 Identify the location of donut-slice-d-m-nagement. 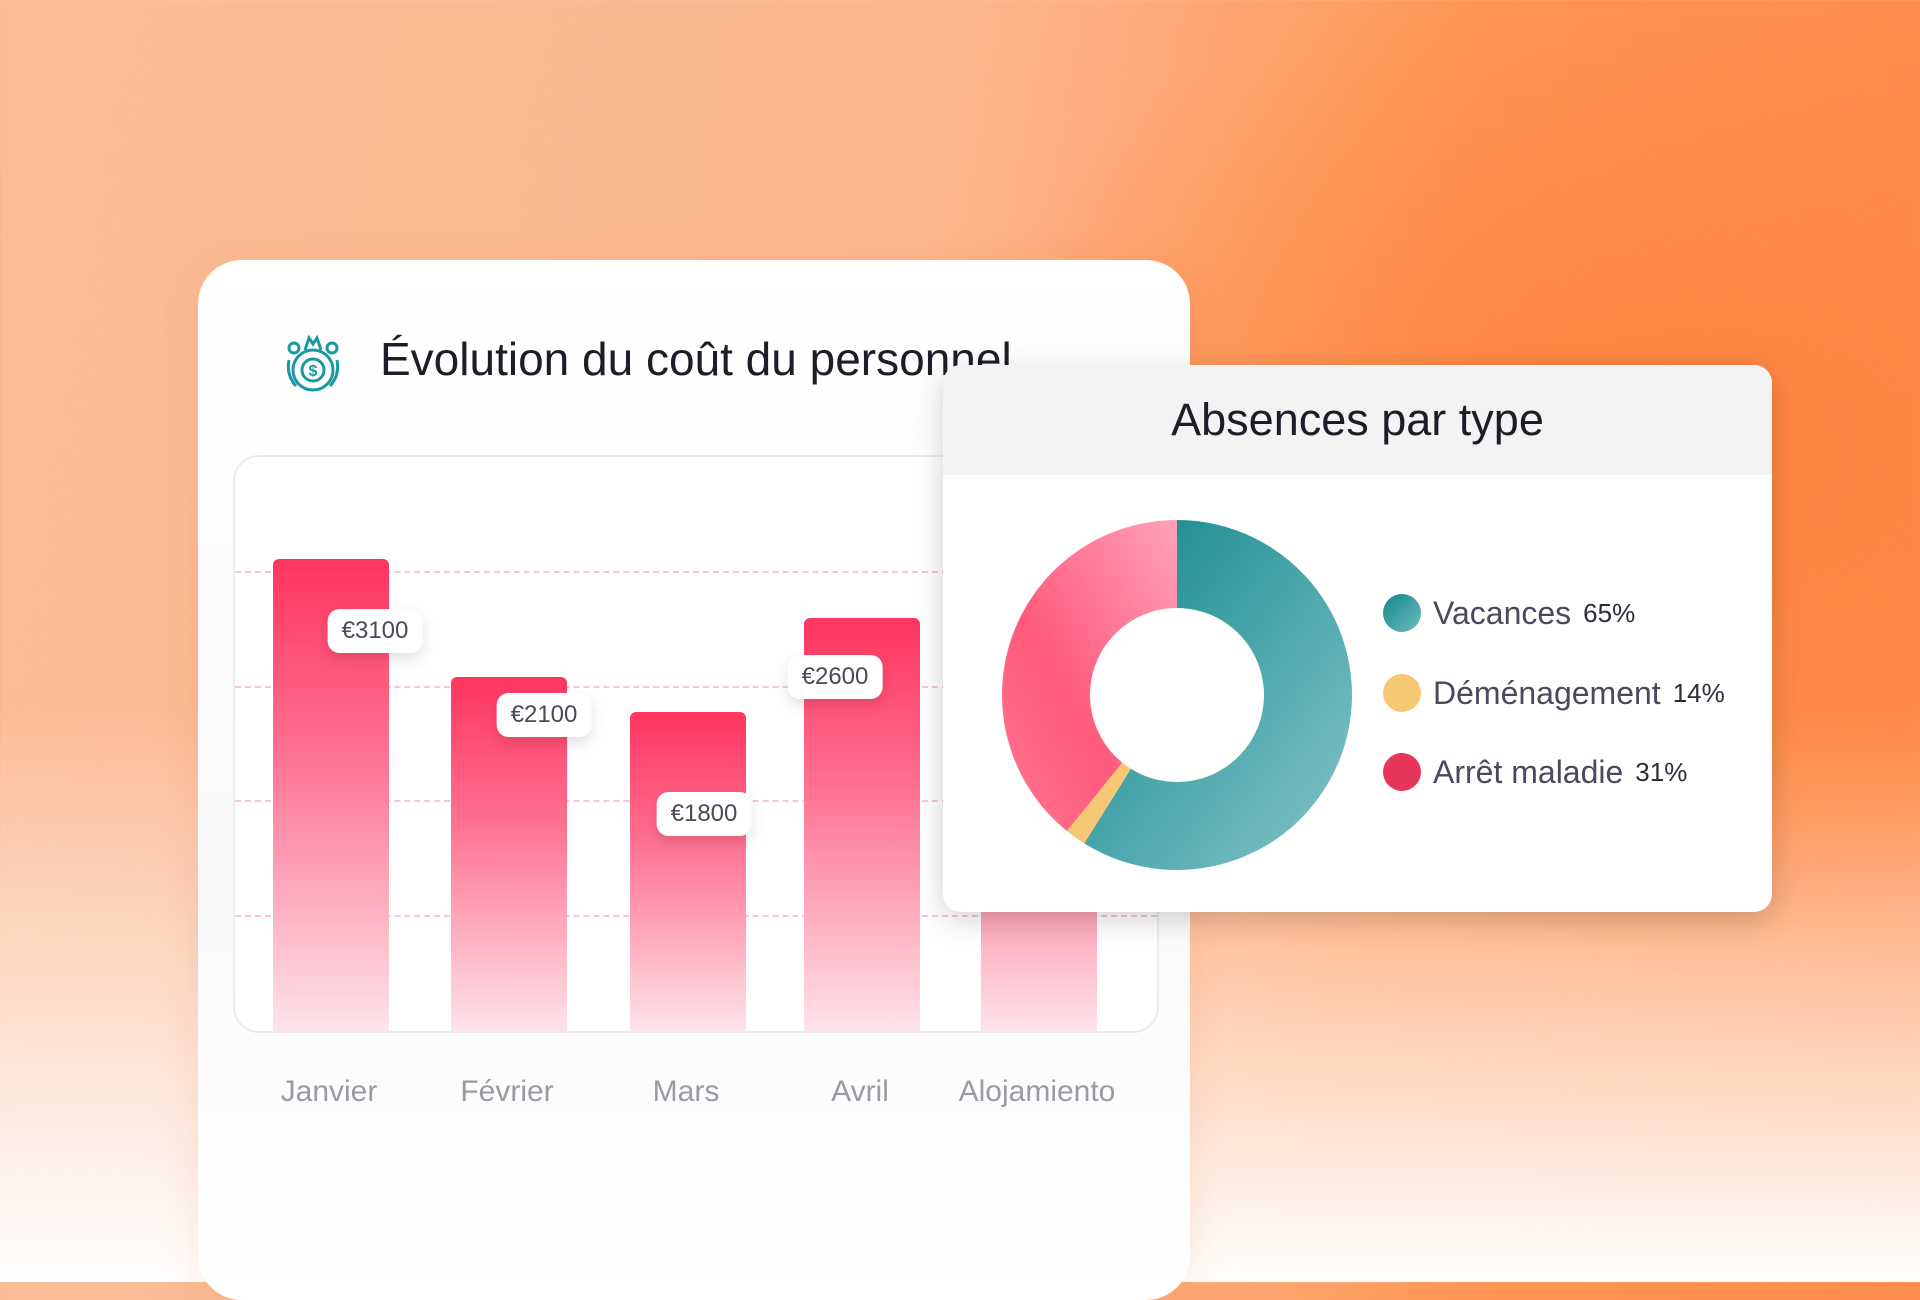
(1098, 803).